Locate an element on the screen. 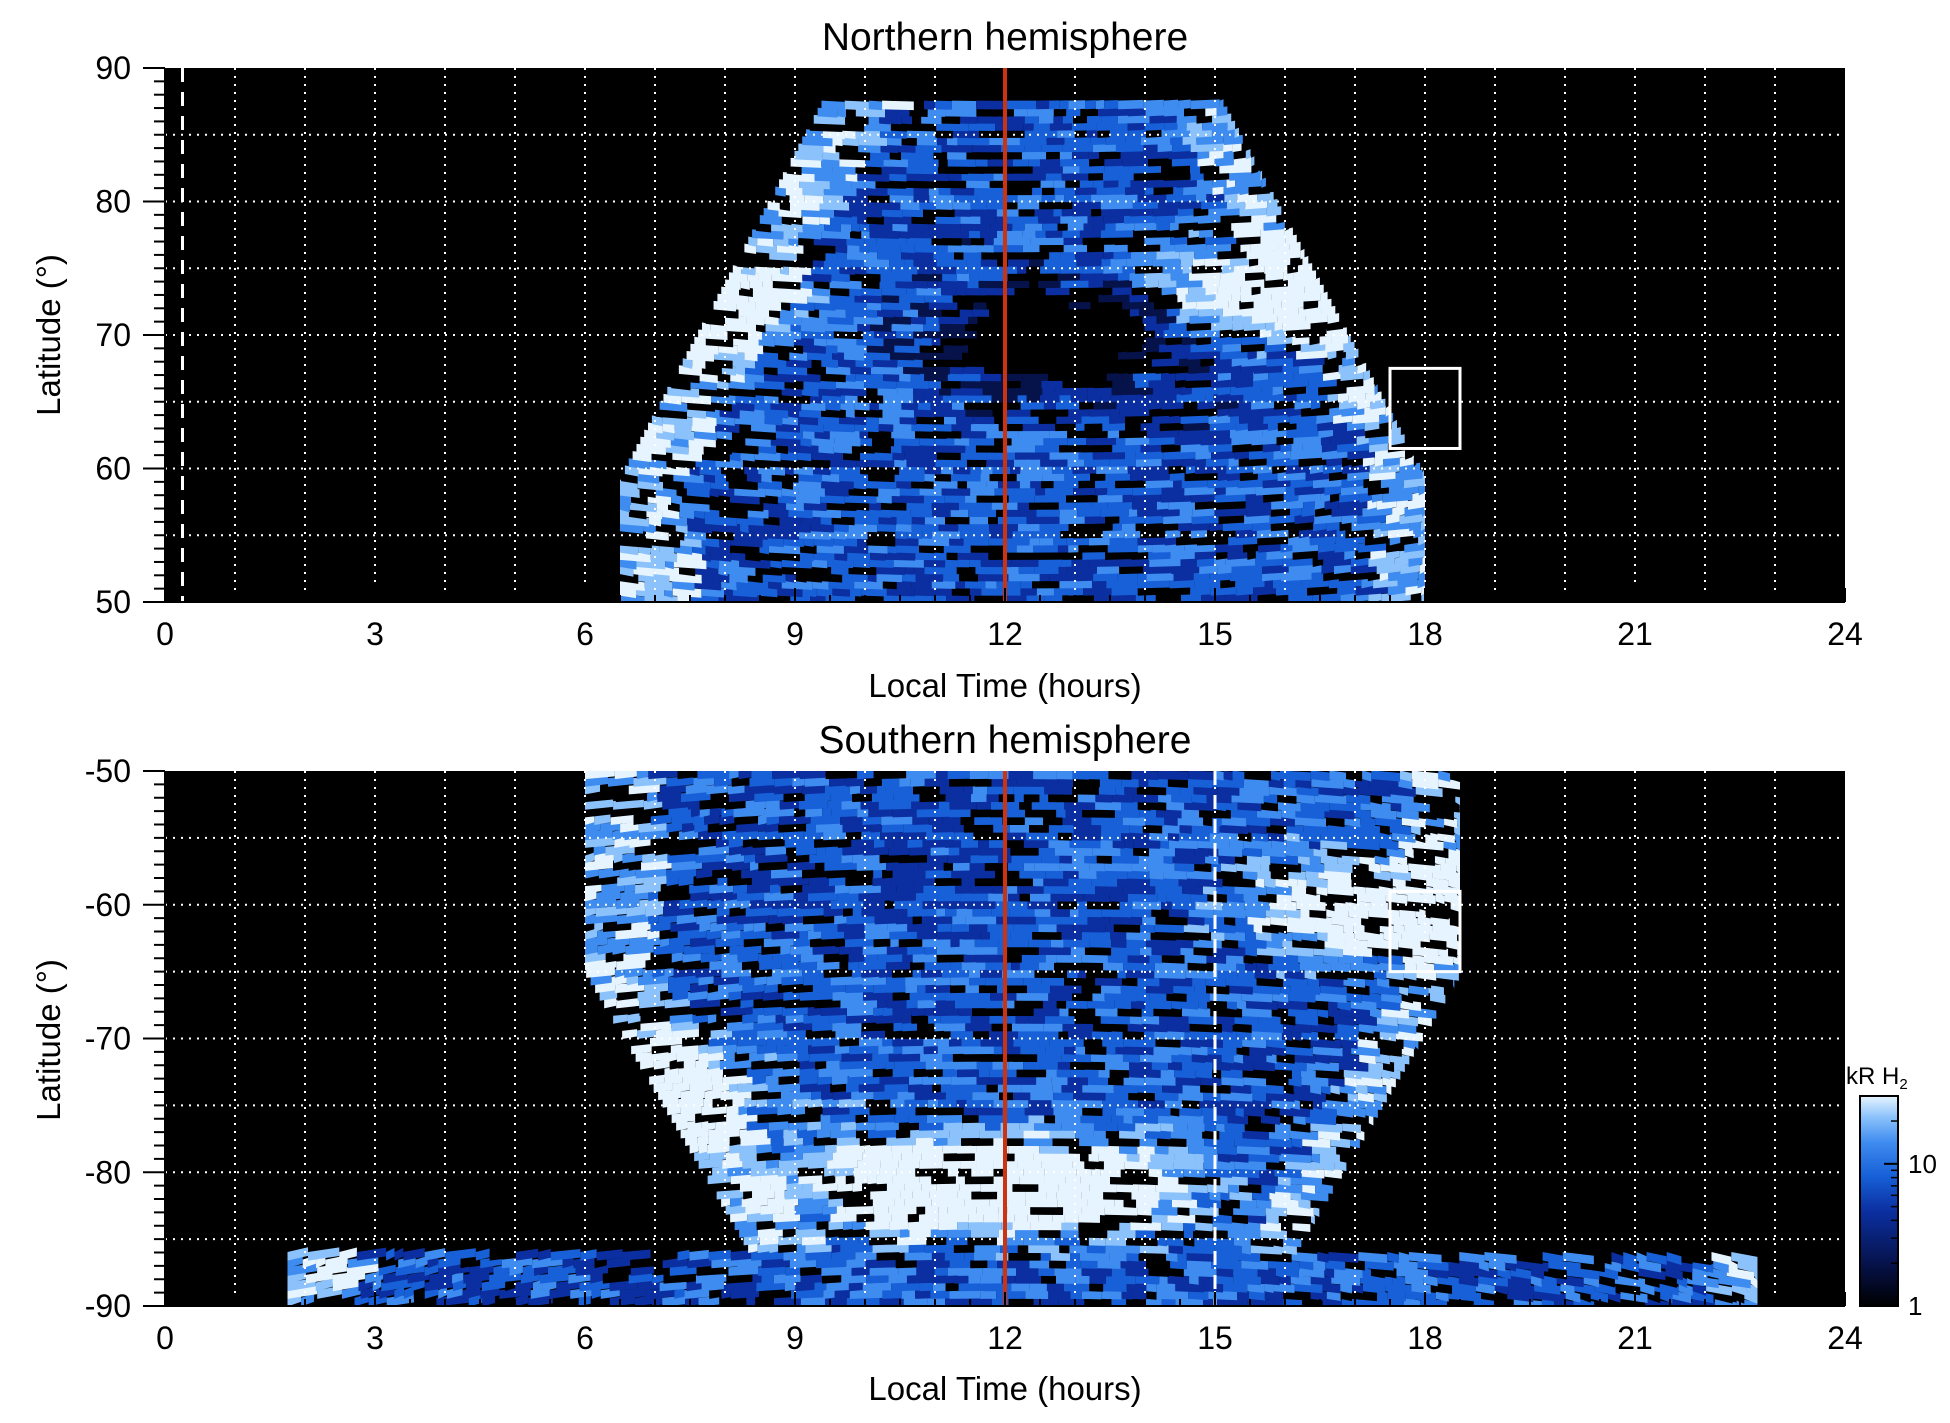  y-tick-label: 90 is located at coordinates (113, 68).